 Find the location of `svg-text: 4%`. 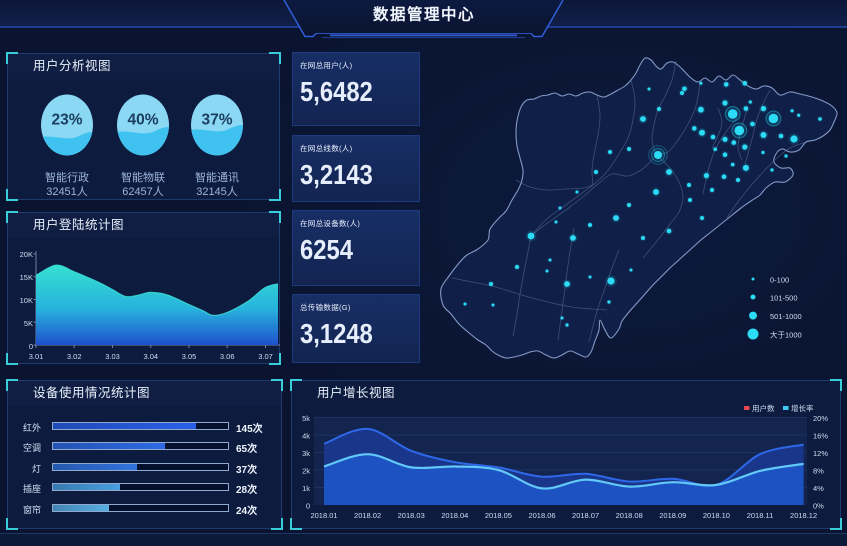

svg-text: 4% is located at coordinates (818, 488).